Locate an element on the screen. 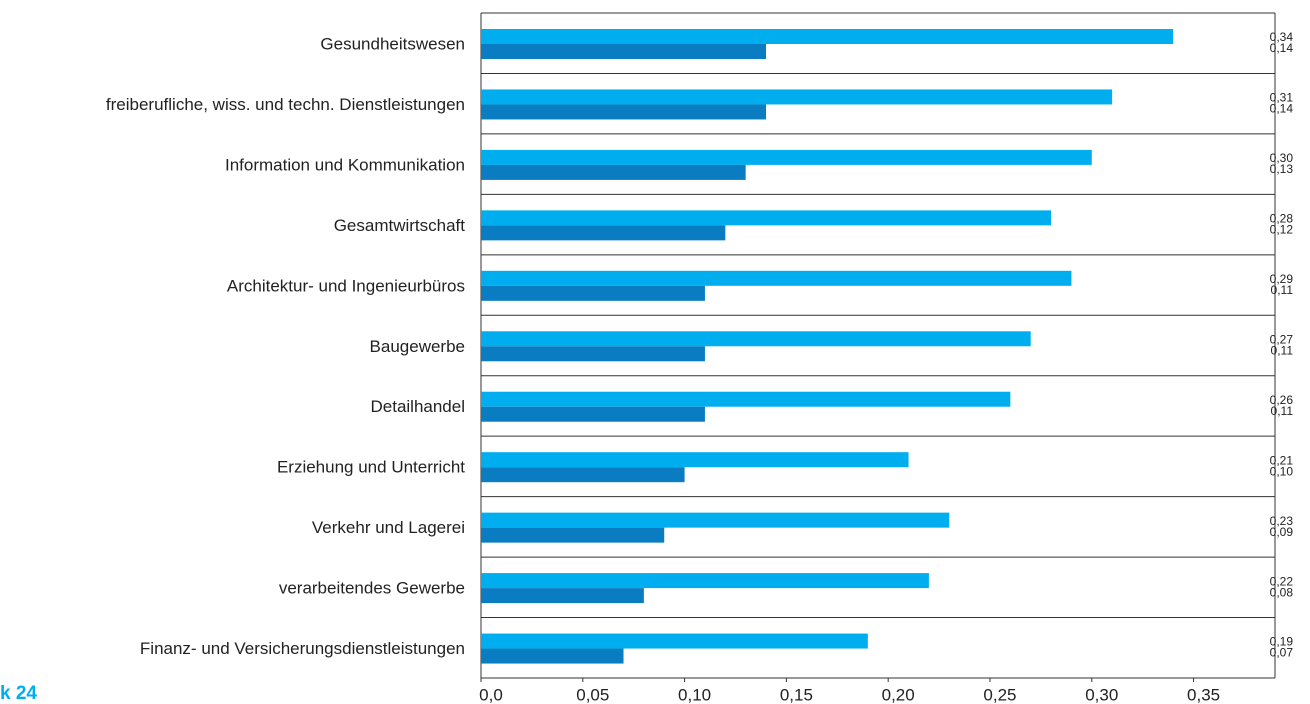  category-label: verarbeitendes Gewerbe is located at coordinates (372, 588).